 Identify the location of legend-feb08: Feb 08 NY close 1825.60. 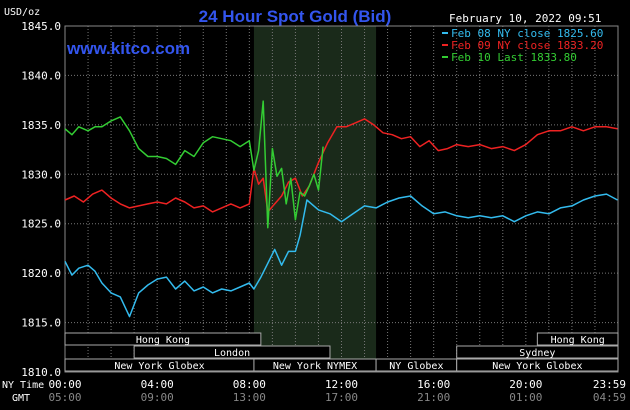
(527, 33).